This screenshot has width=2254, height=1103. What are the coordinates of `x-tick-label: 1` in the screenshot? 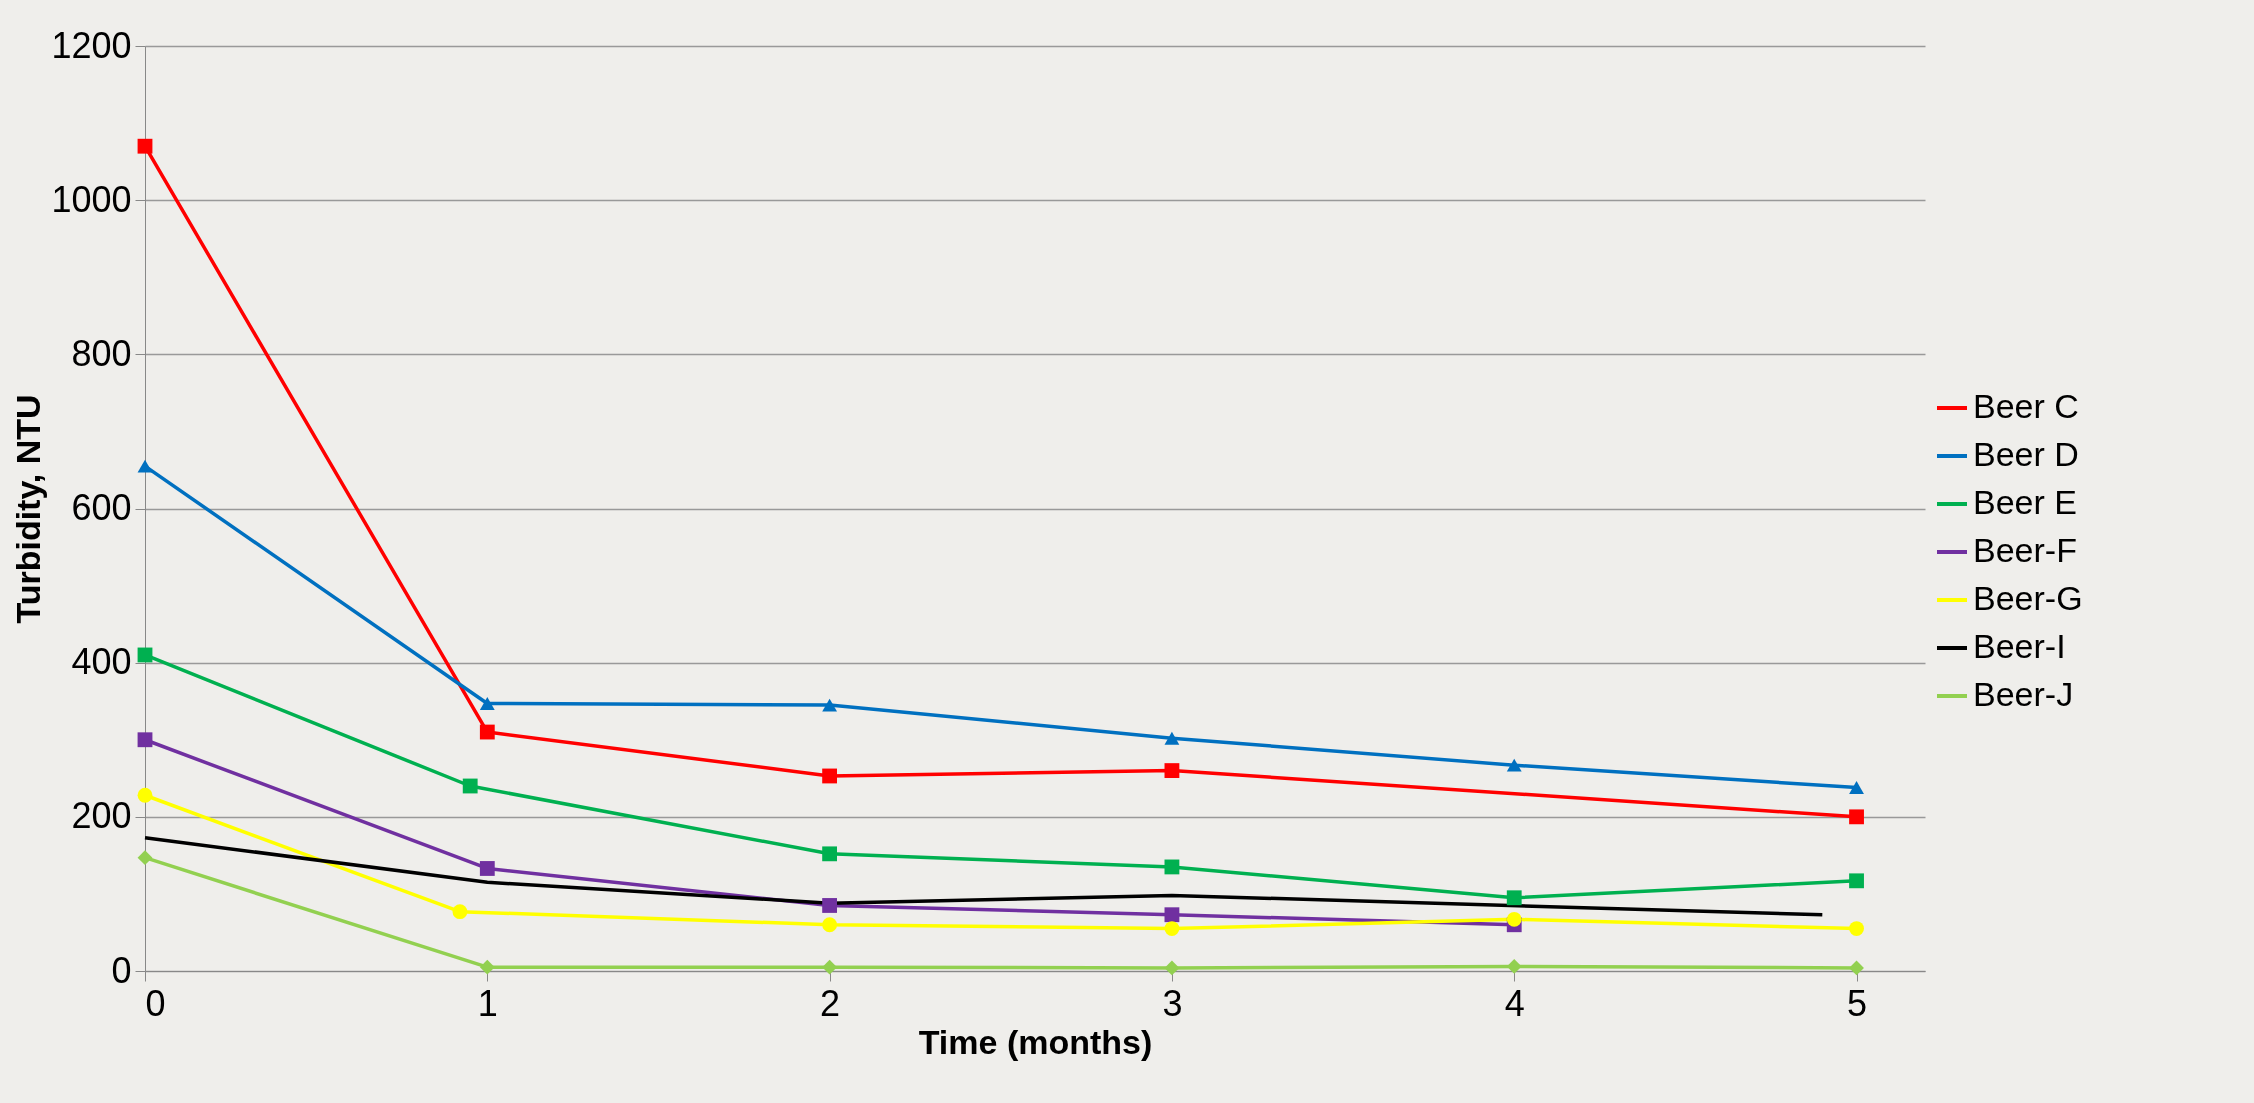 It's located at (487, 1003).